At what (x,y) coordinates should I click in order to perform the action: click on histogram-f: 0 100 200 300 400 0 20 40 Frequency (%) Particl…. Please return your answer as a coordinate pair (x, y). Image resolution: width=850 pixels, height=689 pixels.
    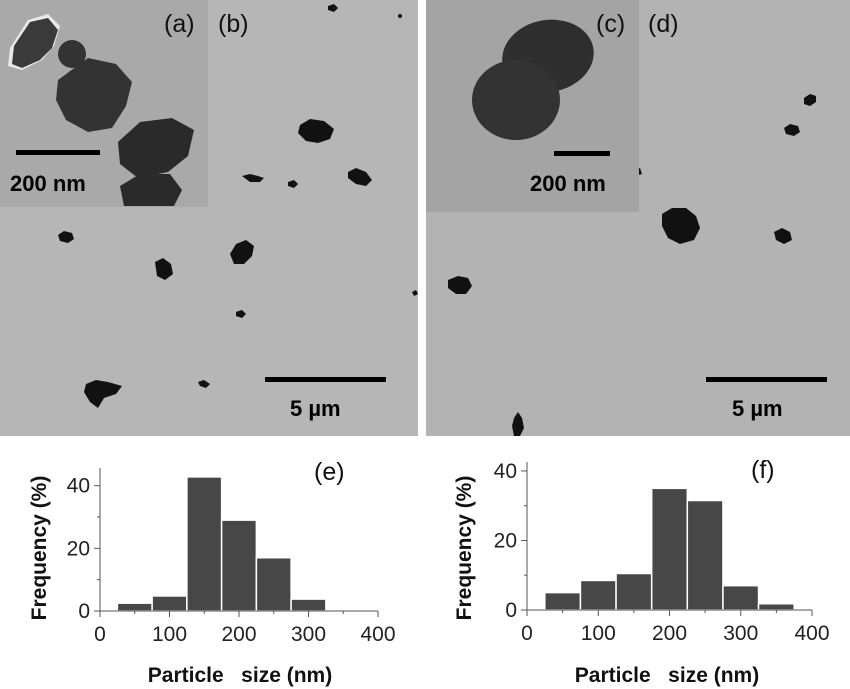
    Looking at the image, I should click on (641, 571).